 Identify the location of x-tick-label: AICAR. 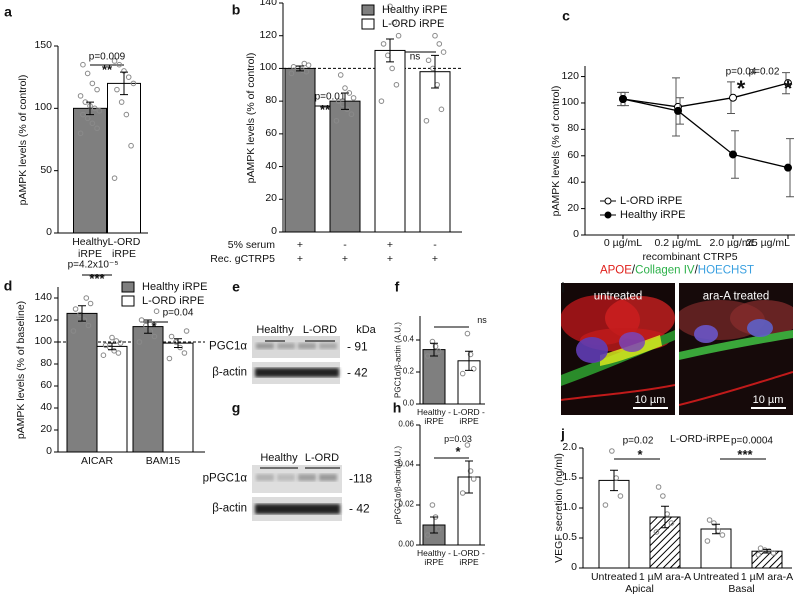
(97, 461).